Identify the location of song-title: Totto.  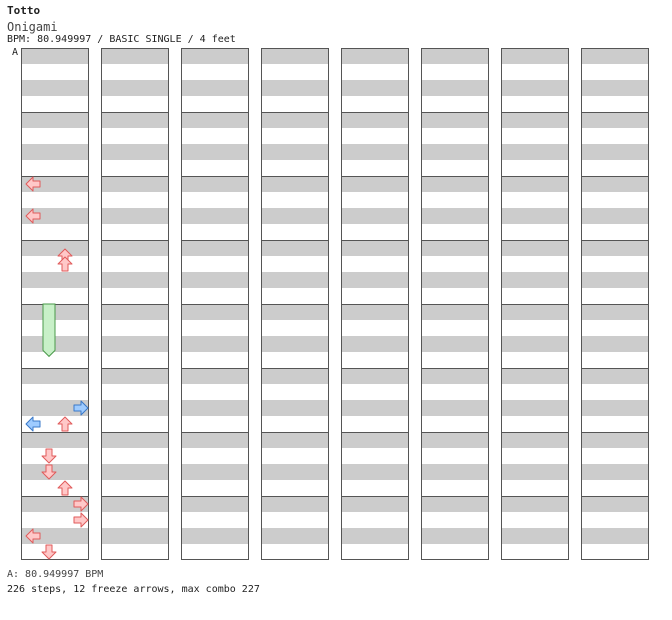
(24, 10).